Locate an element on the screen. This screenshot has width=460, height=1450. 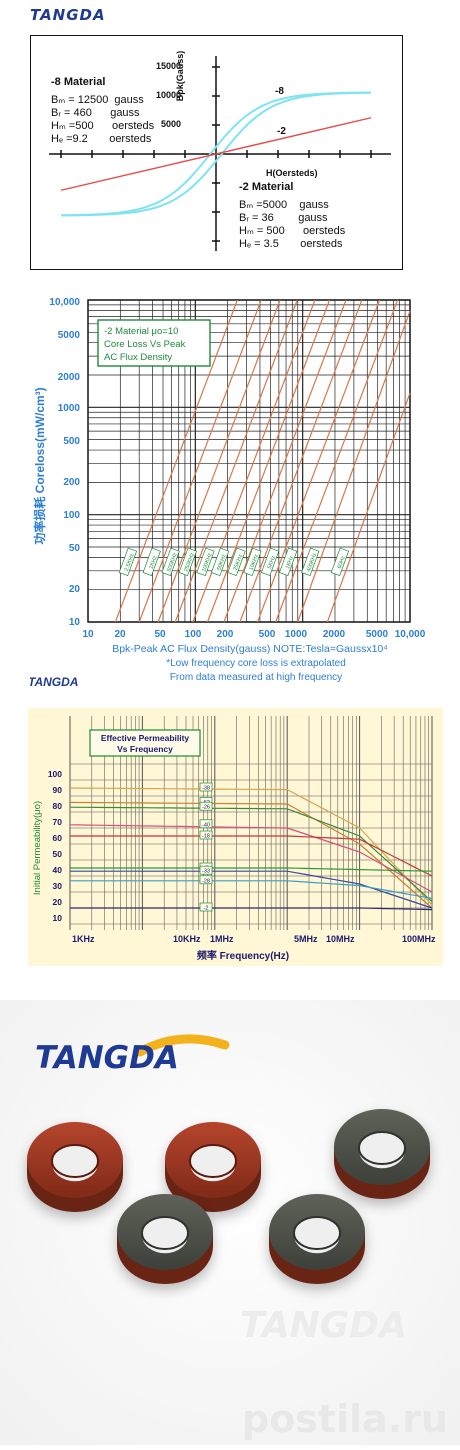
series-8-curve-lower is located at coordinates (216, 154).